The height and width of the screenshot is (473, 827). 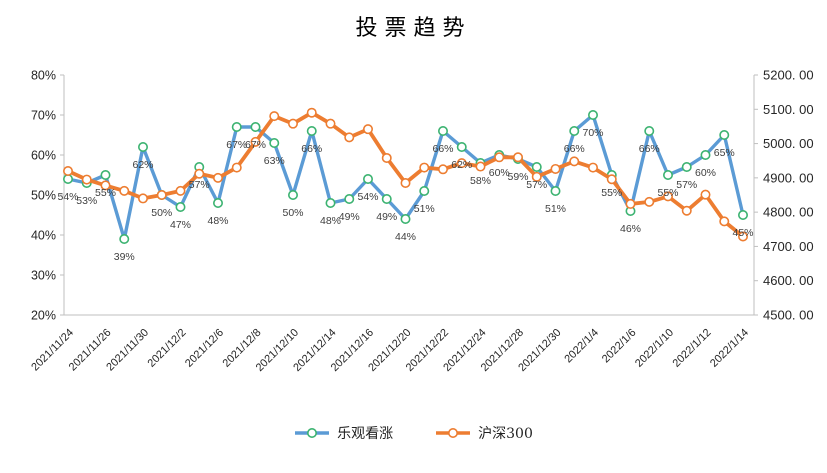 I want to click on legend-swatch-bullish, so click(x=312, y=433).